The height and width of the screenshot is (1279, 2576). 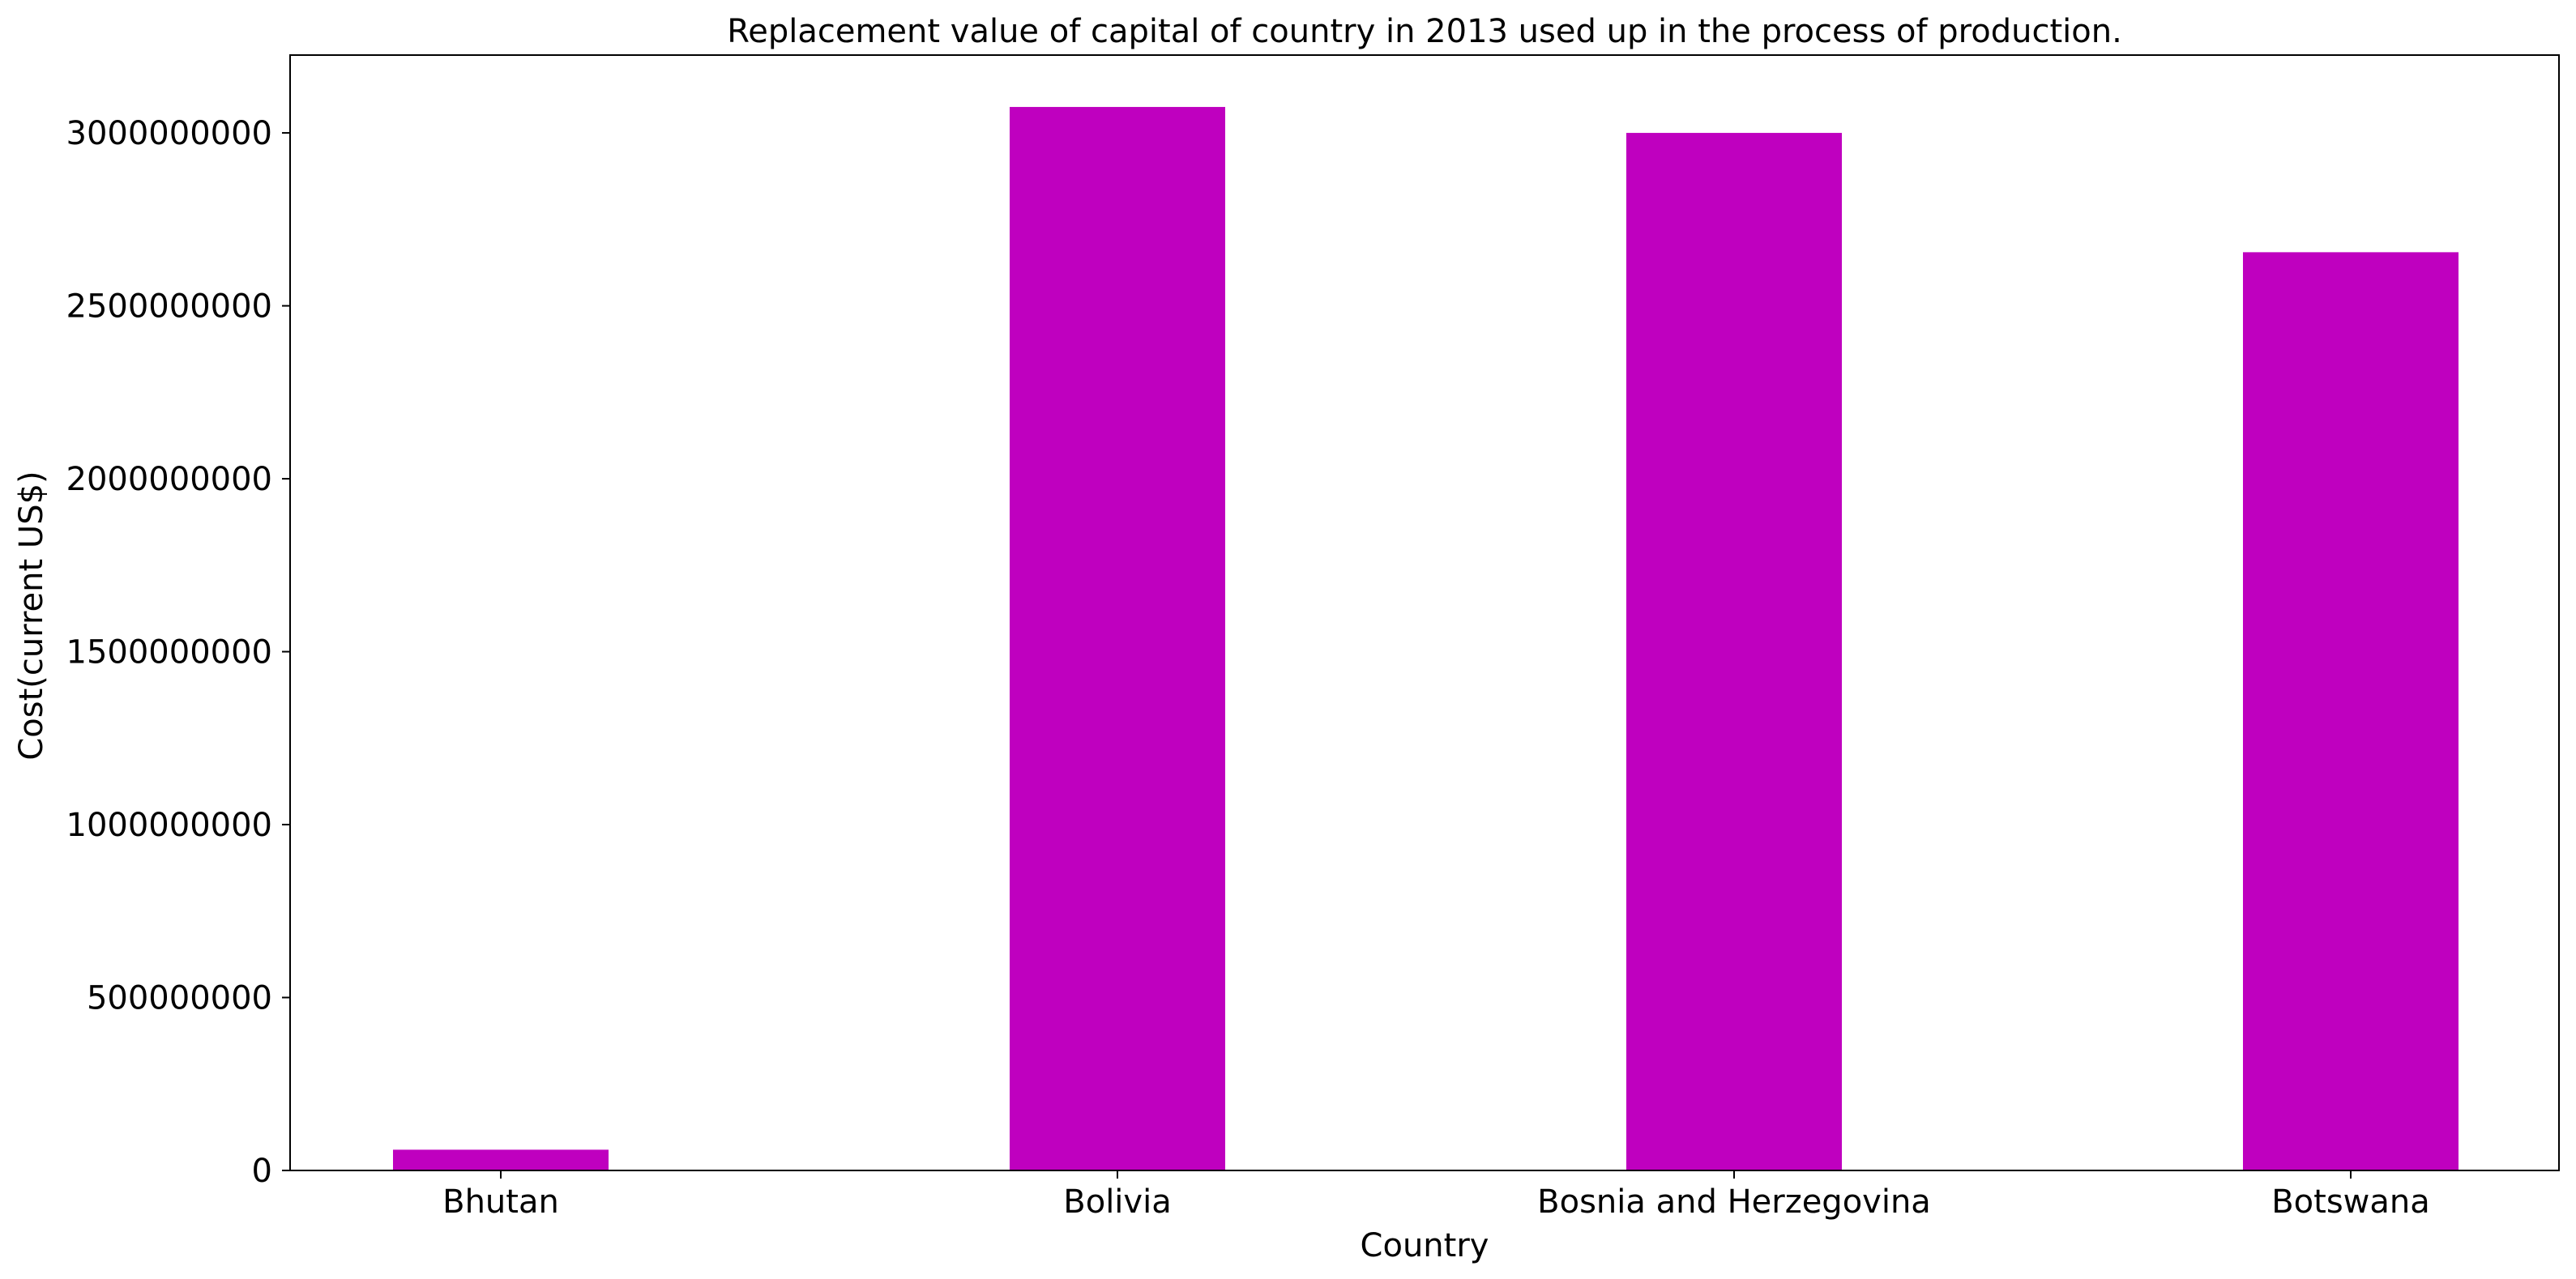 What do you see at coordinates (1117, 638) in the screenshot?
I see `bar-bolivia` at bounding box center [1117, 638].